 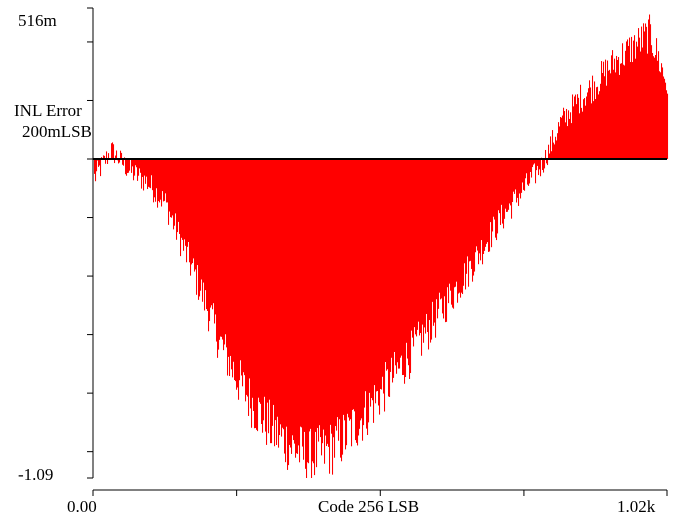 I want to click on x-right-label: 1.02k, so click(x=636, y=506).